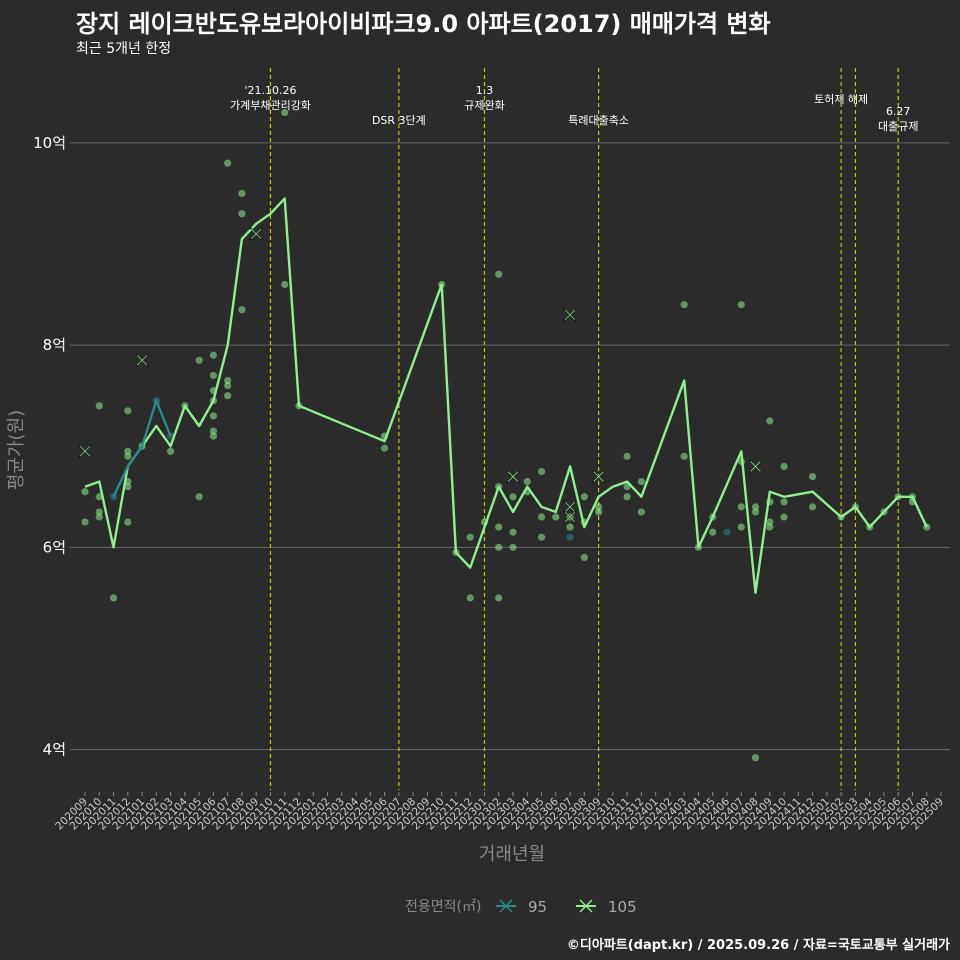 This screenshot has width=960, height=960. Describe the element at coordinates (124, 49) in the screenshot. I see `chart-subtitle: 최근 5개년 한정` at that location.